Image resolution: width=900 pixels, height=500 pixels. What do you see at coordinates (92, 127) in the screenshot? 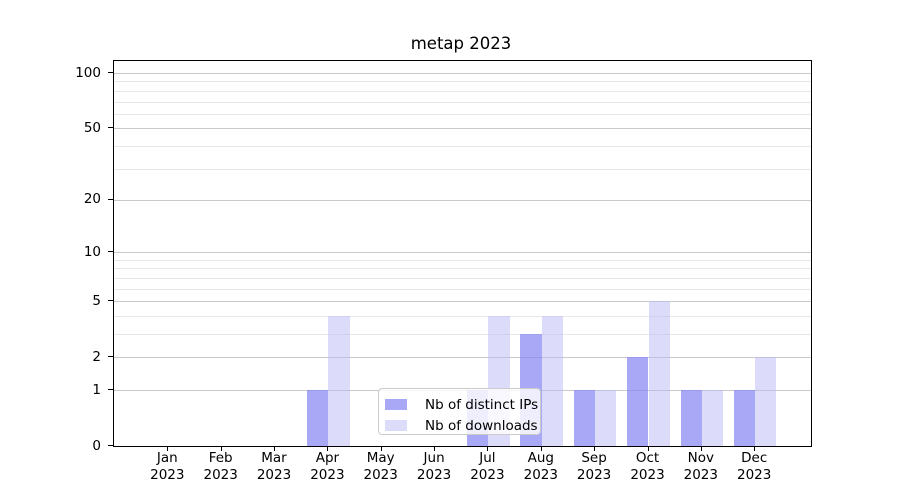
I see `y-tick-label: 50` at bounding box center [92, 127].